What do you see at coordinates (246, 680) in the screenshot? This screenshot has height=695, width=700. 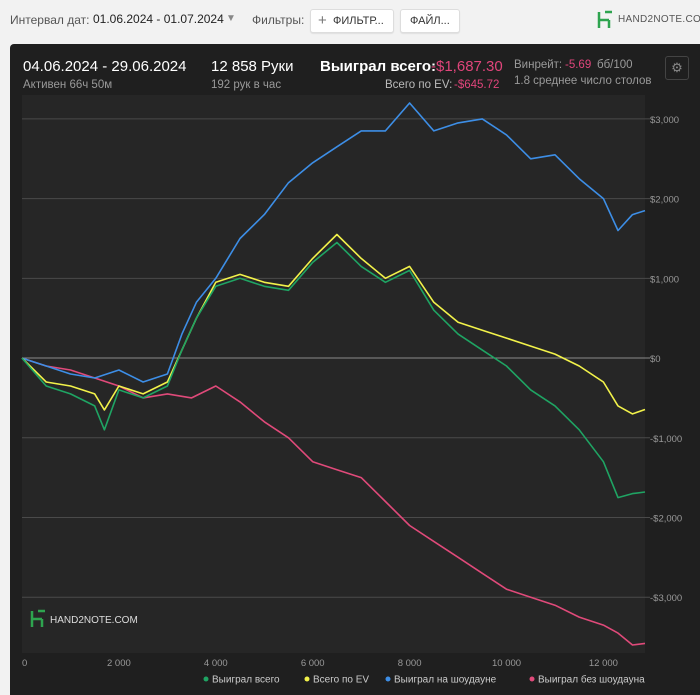 I see `legend-label: Выиграл всего` at bounding box center [246, 680].